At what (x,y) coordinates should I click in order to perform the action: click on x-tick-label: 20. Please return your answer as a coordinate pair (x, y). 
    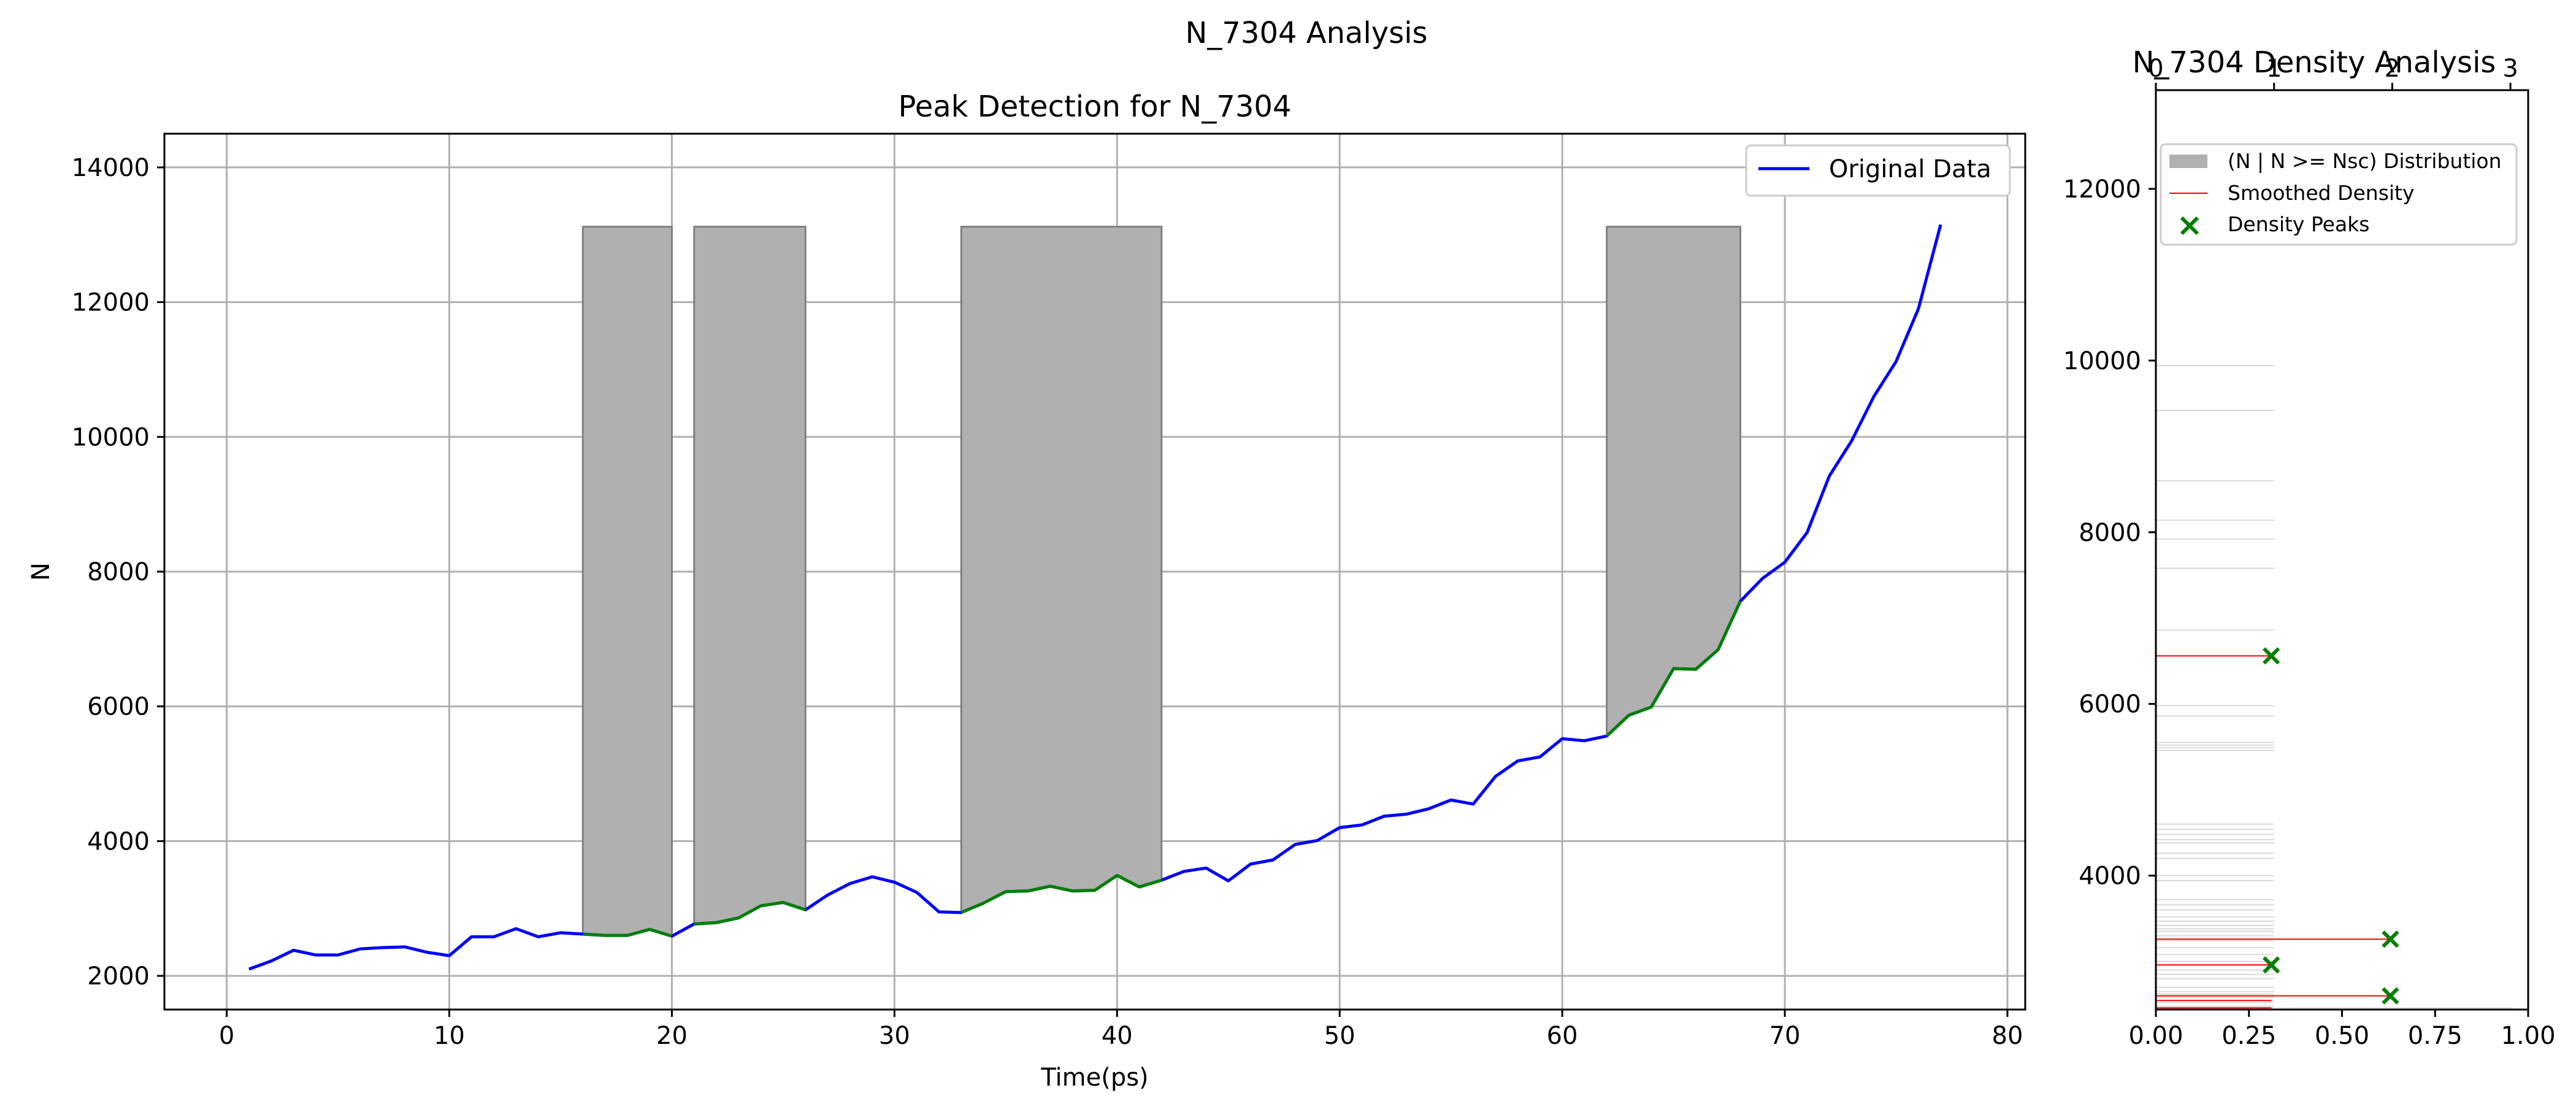
    Looking at the image, I should click on (672, 1036).